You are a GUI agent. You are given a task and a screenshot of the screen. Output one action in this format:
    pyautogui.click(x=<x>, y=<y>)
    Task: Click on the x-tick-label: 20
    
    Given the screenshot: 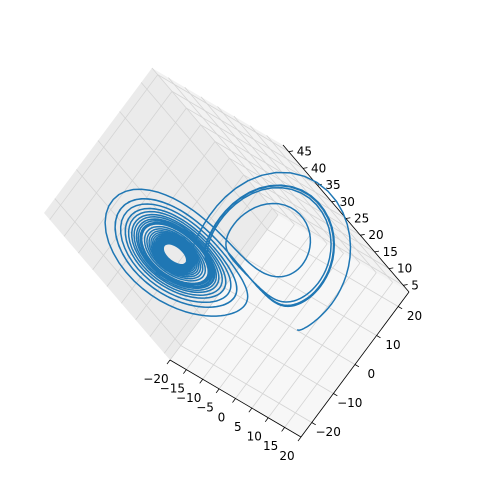 What is the action you would take?
    pyautogui.click(x=286, y=456)
    